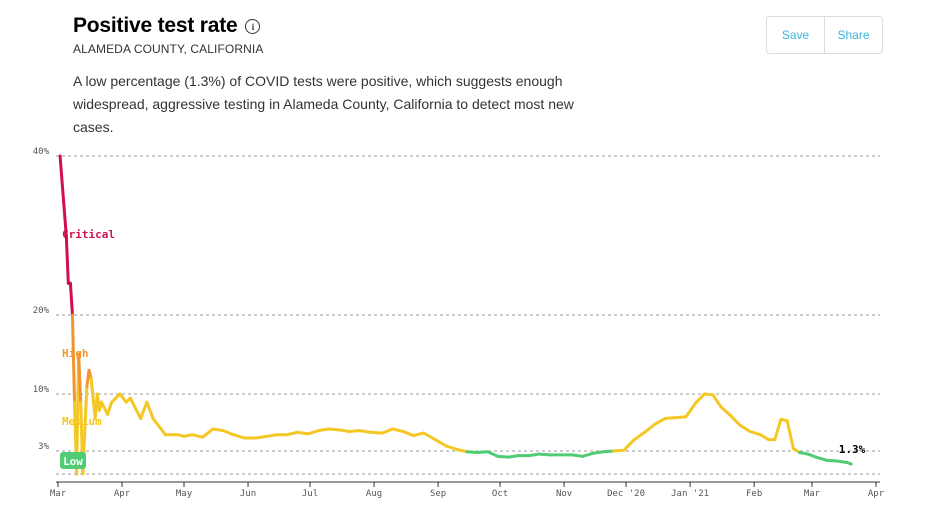 This screenshot has height=522, width=925. What do you see at coordinates (310, 494) in the screenshot?
I see `x-tick-label: Jul` at bounding box center [310, 494].